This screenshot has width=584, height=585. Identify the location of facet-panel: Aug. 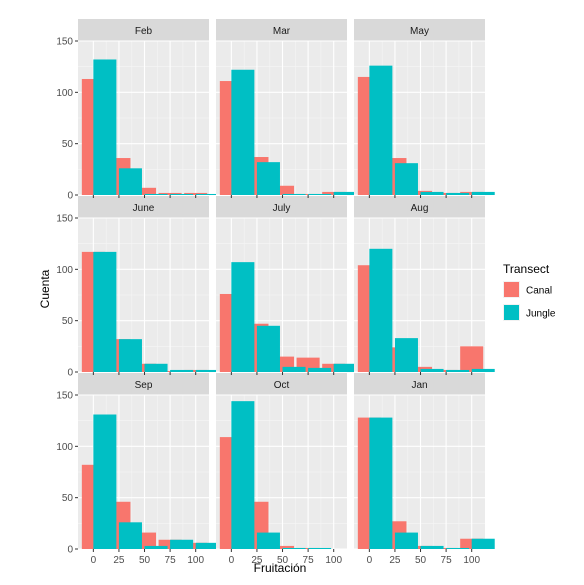
(424, 284).